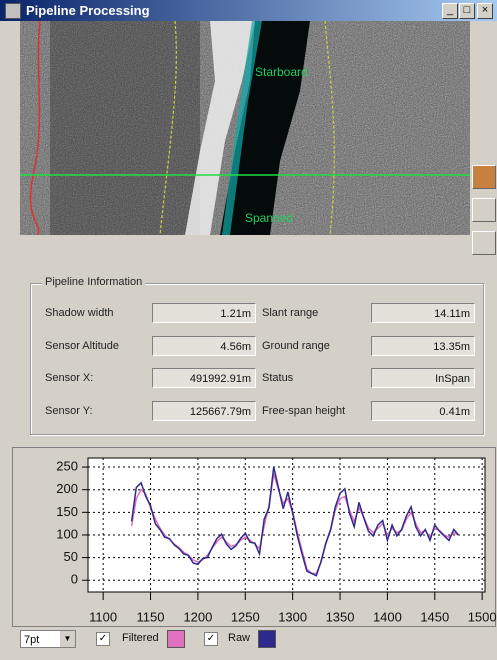  Describe the element at coordinates (450, 11) in the screenshot. I see `minimize-button: _` at that location.